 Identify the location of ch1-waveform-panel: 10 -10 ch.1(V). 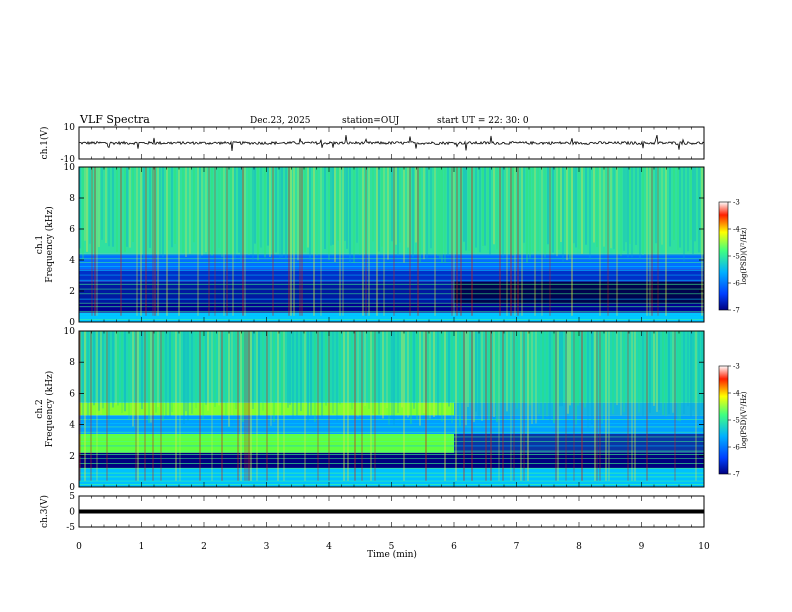
(372, 144).